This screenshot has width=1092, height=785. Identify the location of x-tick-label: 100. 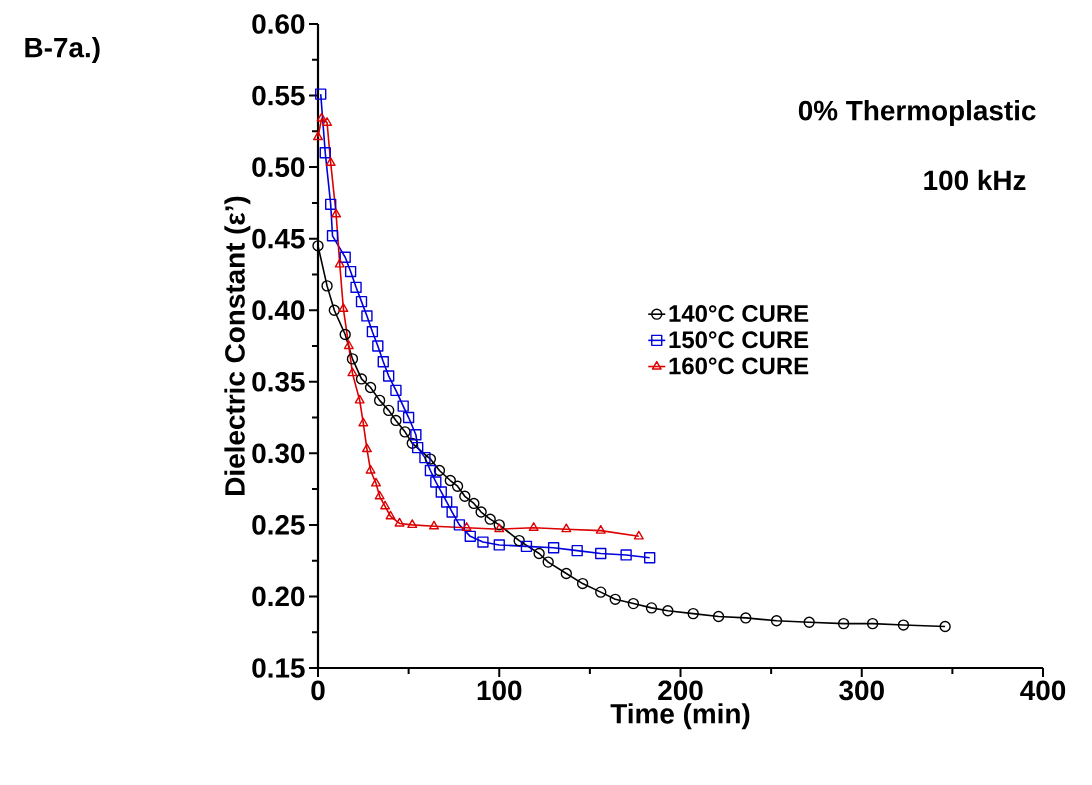
(499, 690).